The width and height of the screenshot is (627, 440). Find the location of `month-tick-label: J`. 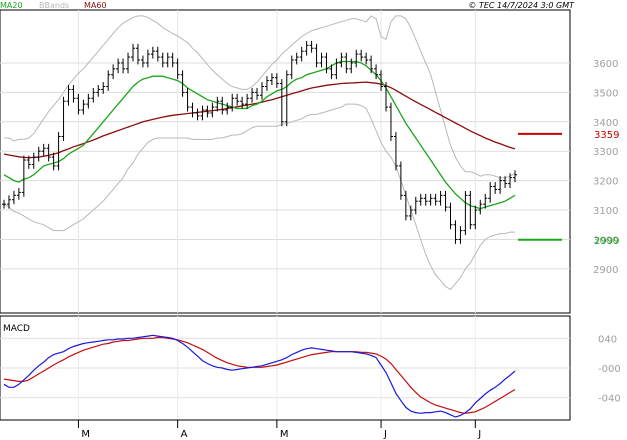

month-tick-label: J is located at coordinates (385, 434).